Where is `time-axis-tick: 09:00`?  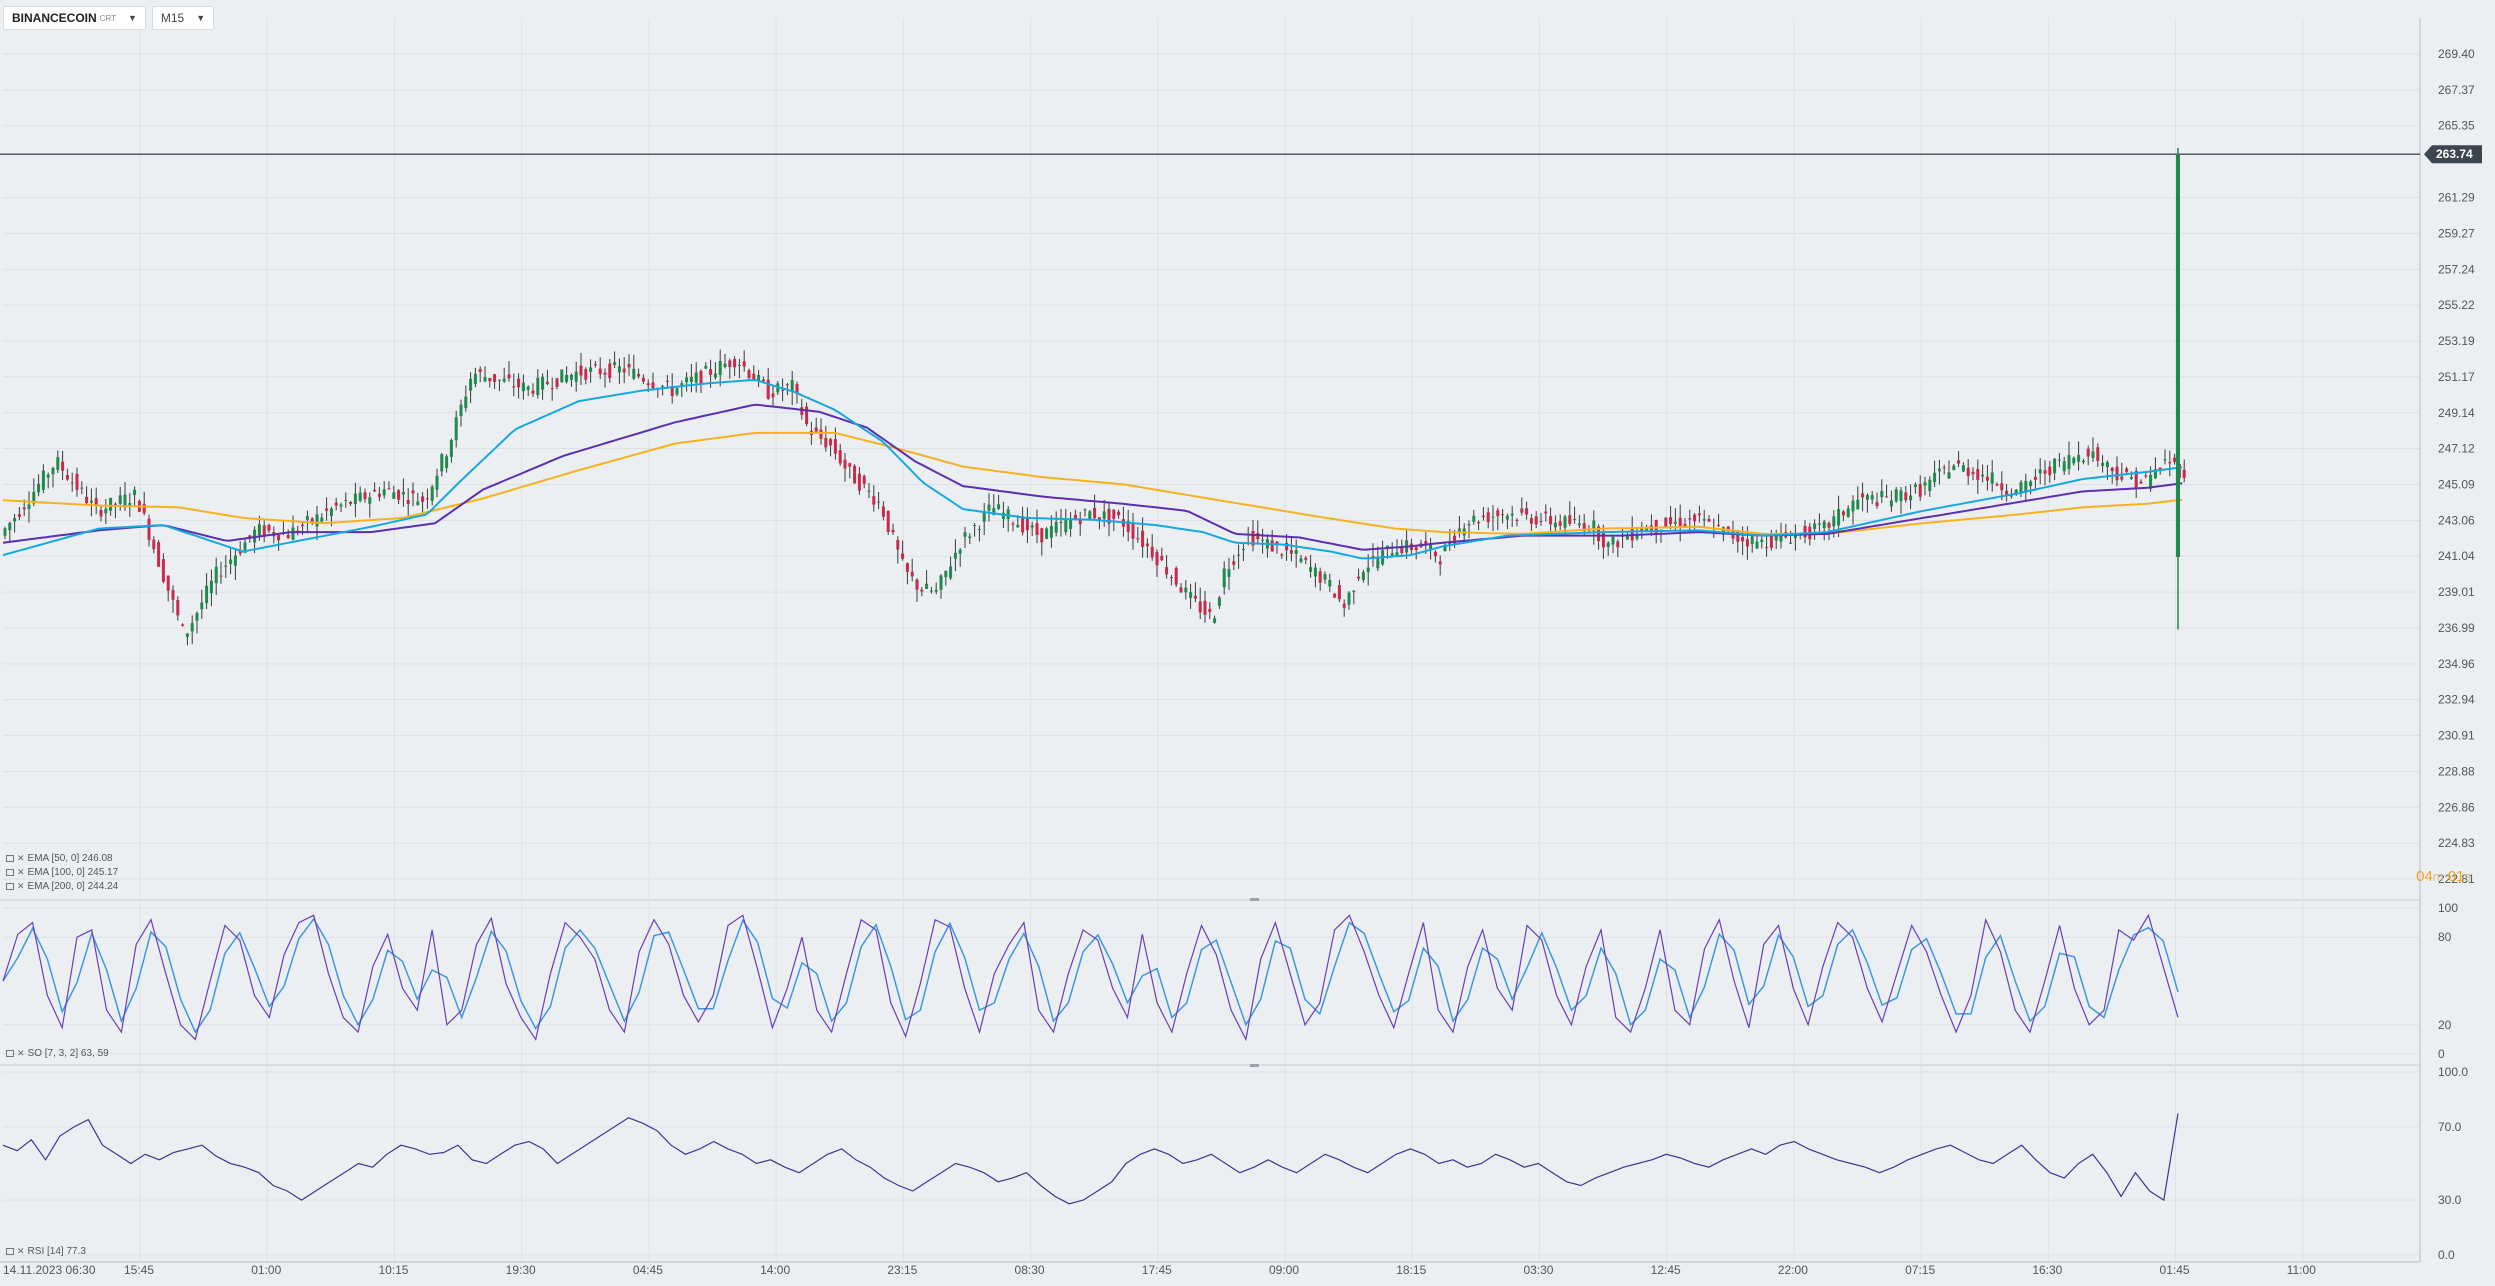 time-axis-tick: 09:00 is located at coordinates (1284, 1270).